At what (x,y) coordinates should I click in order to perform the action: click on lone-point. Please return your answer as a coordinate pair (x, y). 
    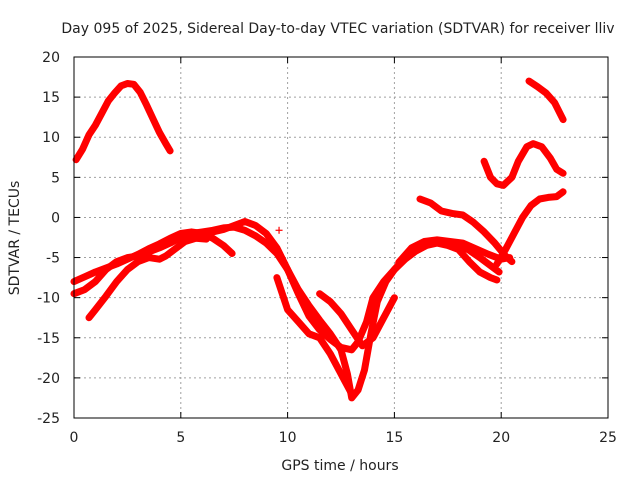
    Looking at the image, I should click on (279, 230).